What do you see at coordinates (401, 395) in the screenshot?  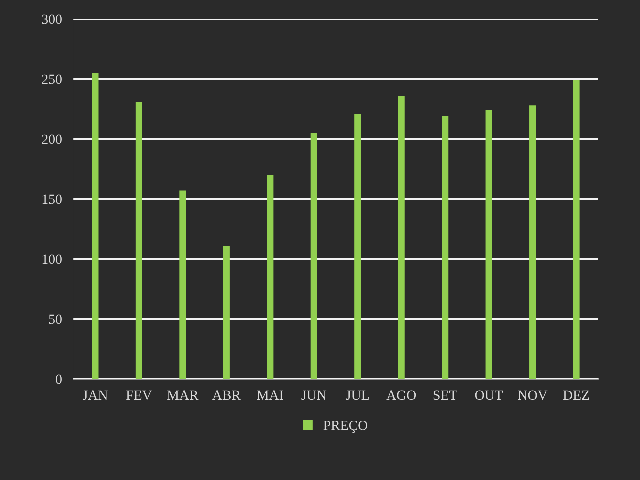 I see `x-tick-label: AGO` at bounding box center [401, 395].